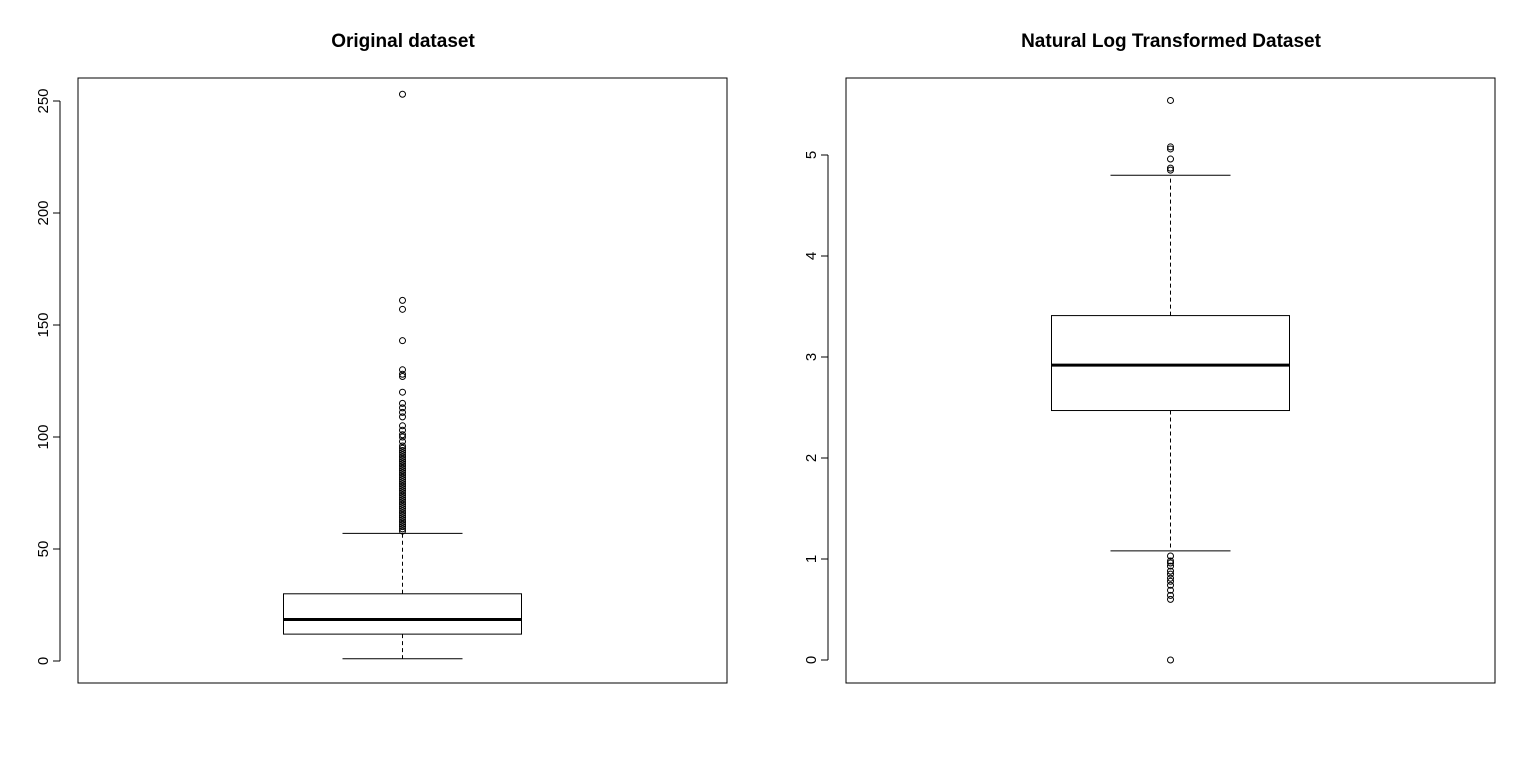 The image size is (1536, 781). What do you see at coordinates (43, 100) in the screenshot?
I see `y-tick-label: 250` at bounding box center [43, 100].